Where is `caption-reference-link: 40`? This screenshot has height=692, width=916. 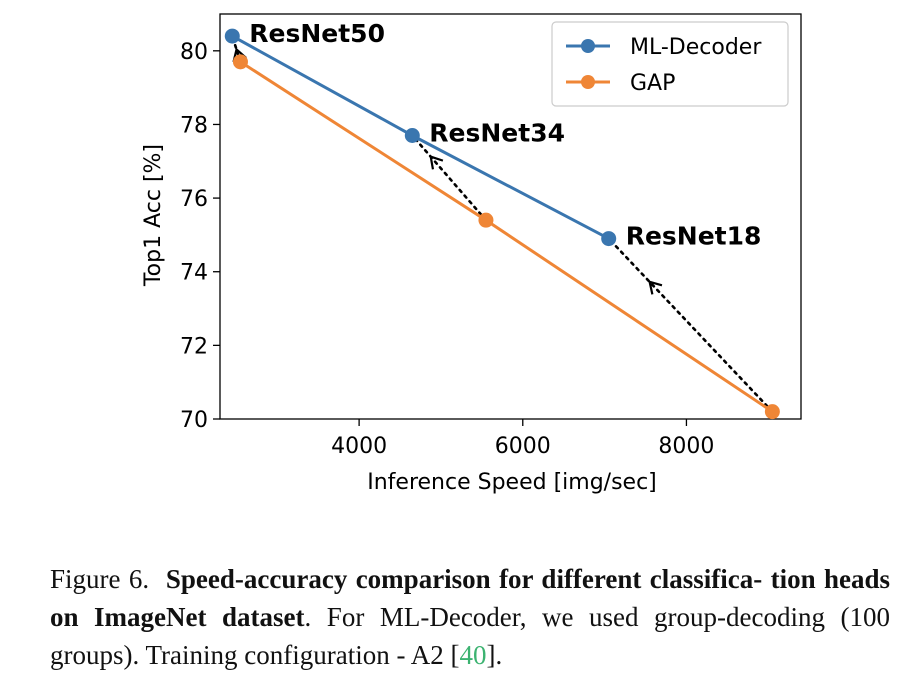
caption-reference-link: 40 is located at coordinates (473, 655).